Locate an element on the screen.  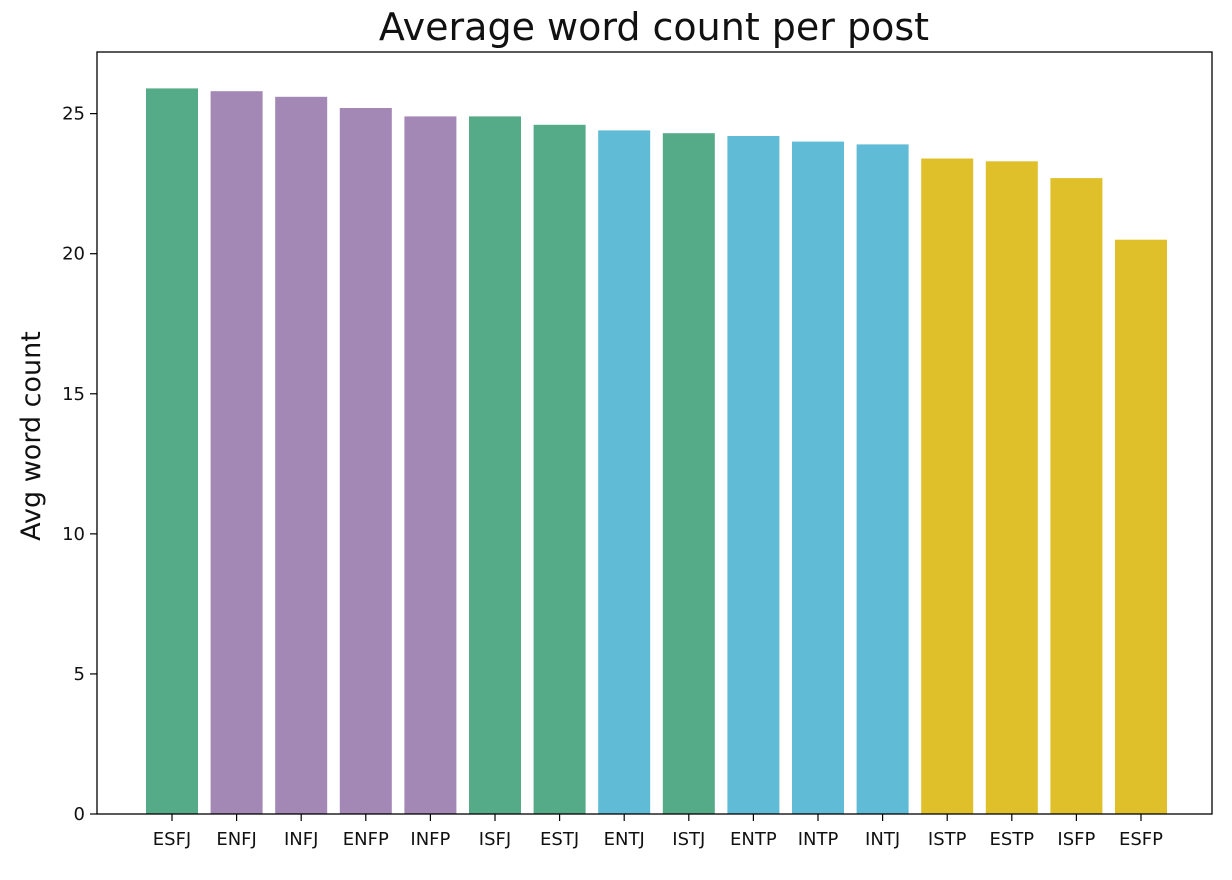
x-tick-label: ESFP is located at coordinates (1141, 839).